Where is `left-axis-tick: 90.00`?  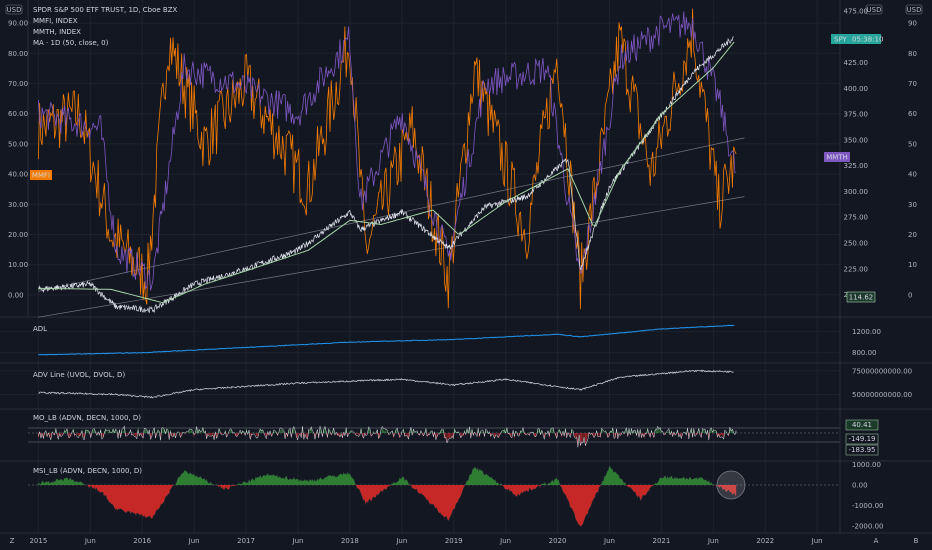
left-axis-tick: 90.00 is located at coordinates (18, 24).